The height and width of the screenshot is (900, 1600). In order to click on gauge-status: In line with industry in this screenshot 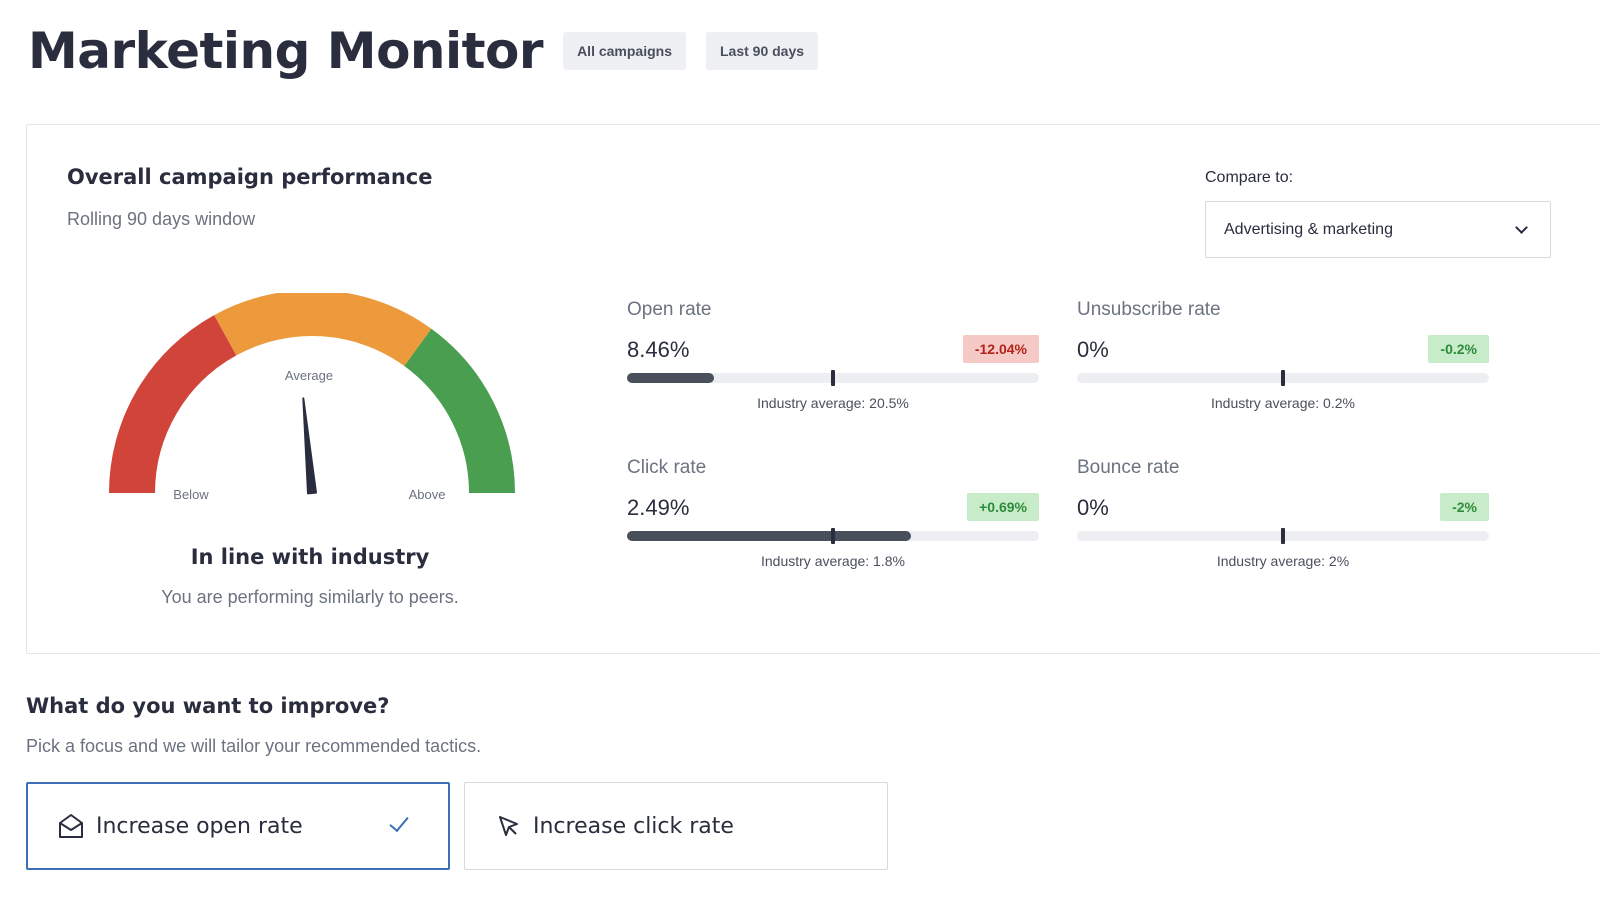, I will do `click(310, 557)`.